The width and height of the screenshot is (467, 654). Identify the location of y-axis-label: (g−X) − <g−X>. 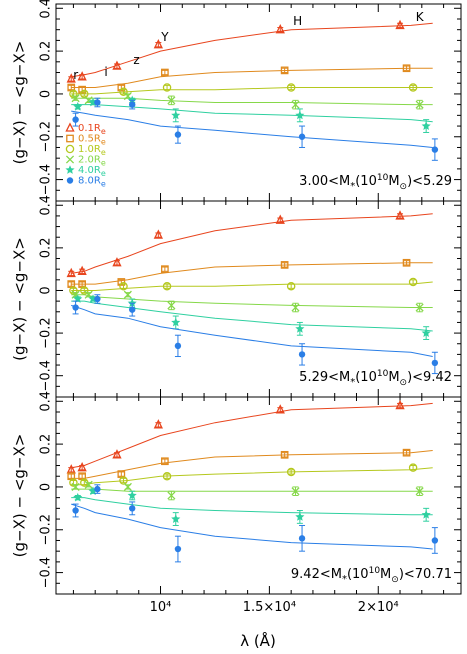
(20, 103).